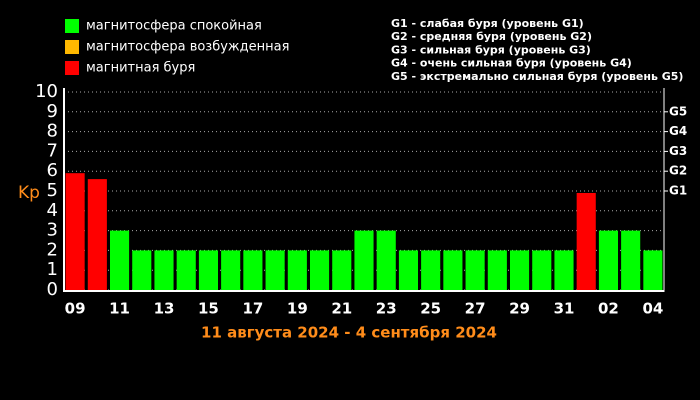 This screenshot has height=400, width=700. I want to click on storm-level: G4 - очень сильная буря (уровень G4), so click(511, 63).